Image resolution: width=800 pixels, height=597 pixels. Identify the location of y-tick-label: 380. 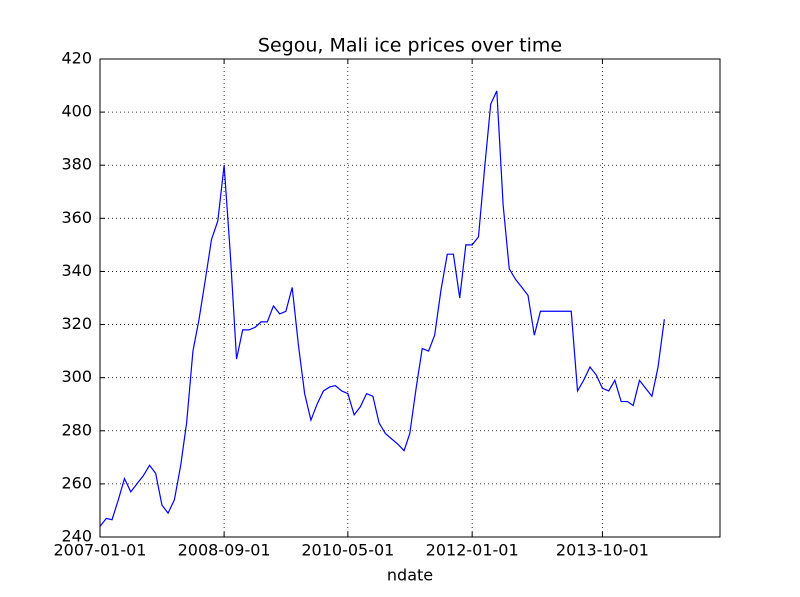
(76, 164).